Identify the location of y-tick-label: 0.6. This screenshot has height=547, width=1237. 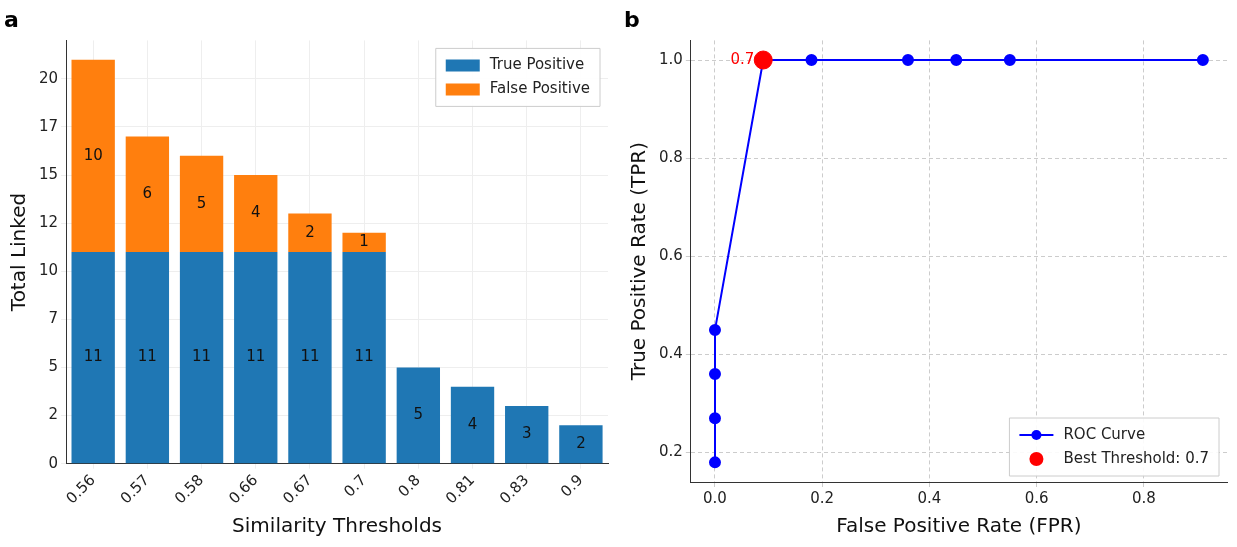
(671, 255).